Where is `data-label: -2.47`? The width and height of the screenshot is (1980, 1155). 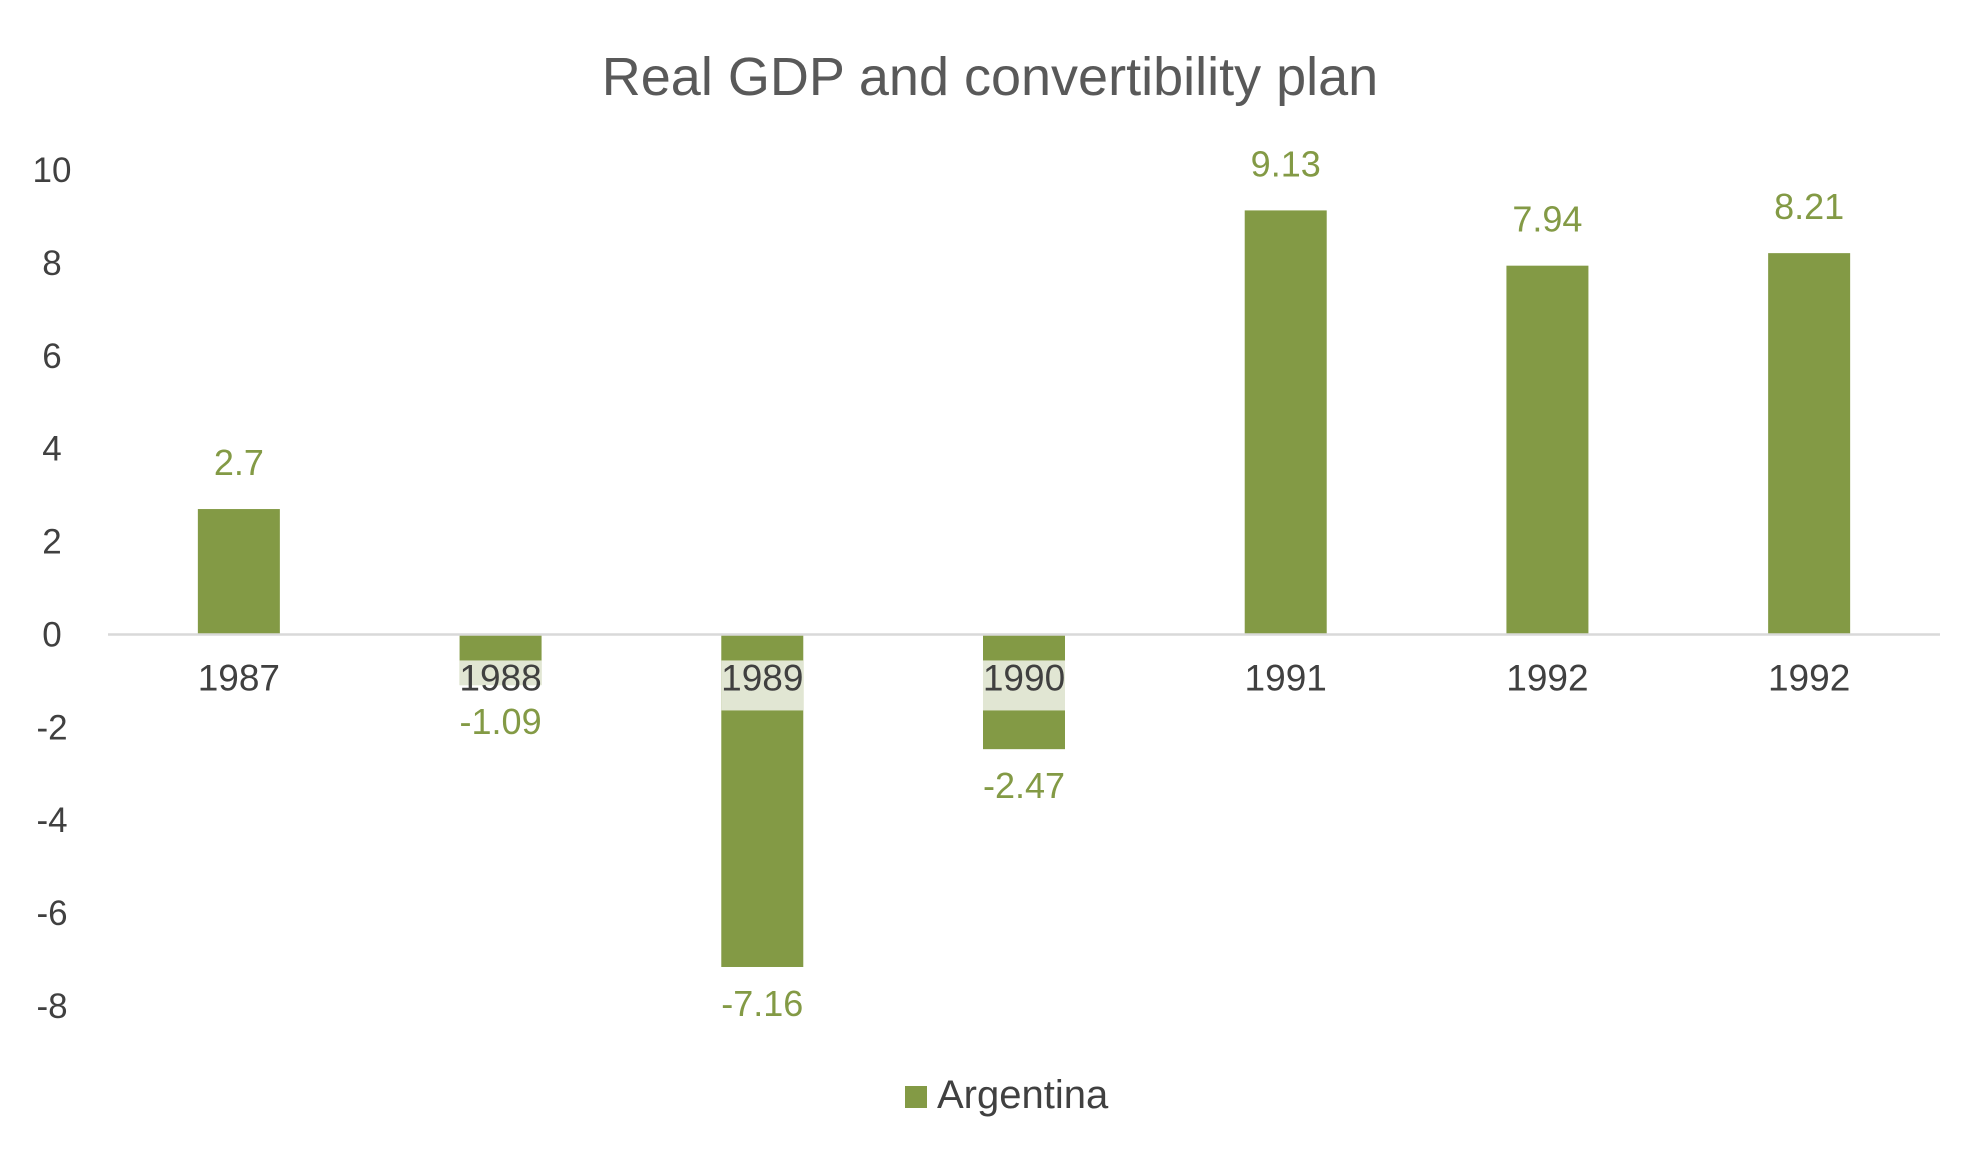
data-label: -2.47 is located at coordinates (1024, 785).